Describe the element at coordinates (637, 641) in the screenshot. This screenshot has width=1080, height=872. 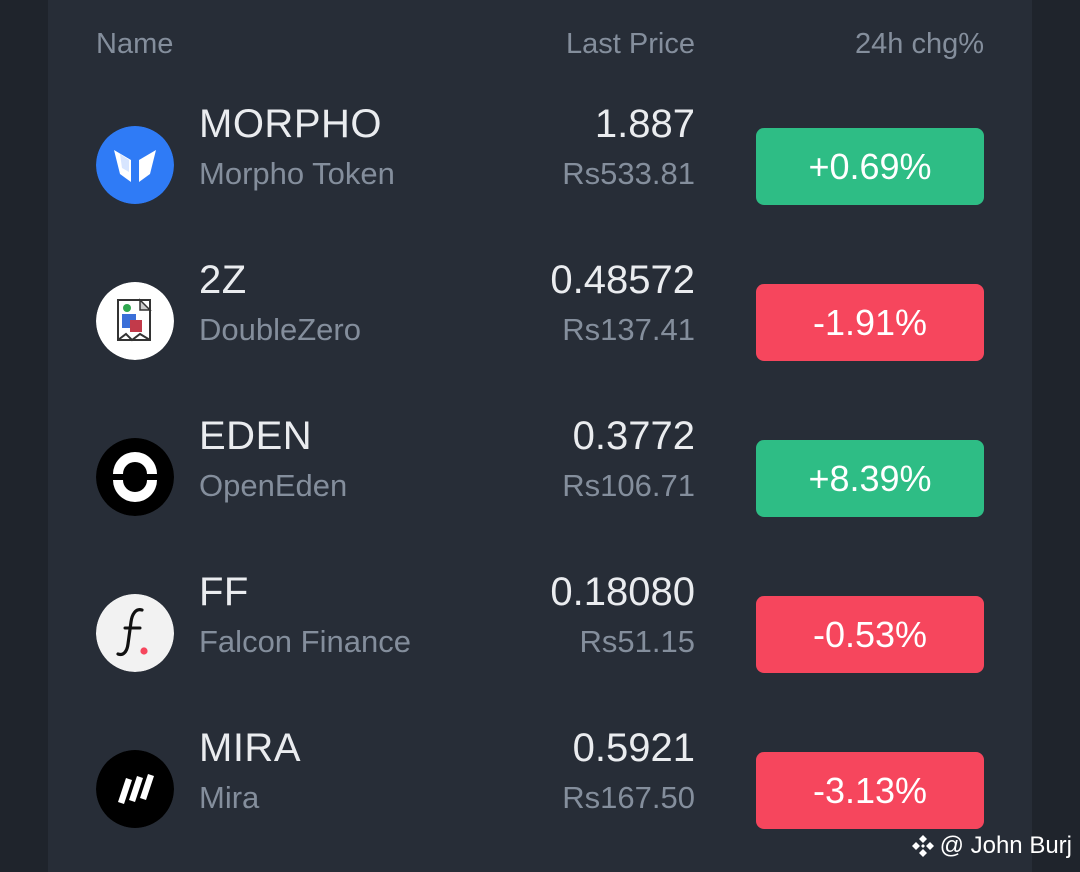
I see `fiat-price: Rs51.15` at that location.